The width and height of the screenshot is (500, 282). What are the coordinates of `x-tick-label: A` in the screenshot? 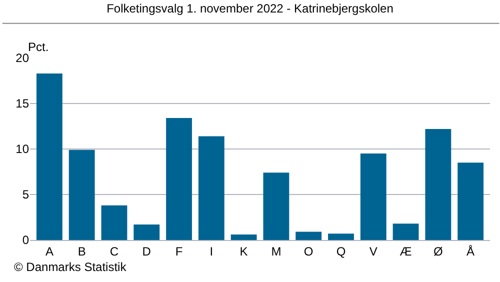 It's located at (49, 251).